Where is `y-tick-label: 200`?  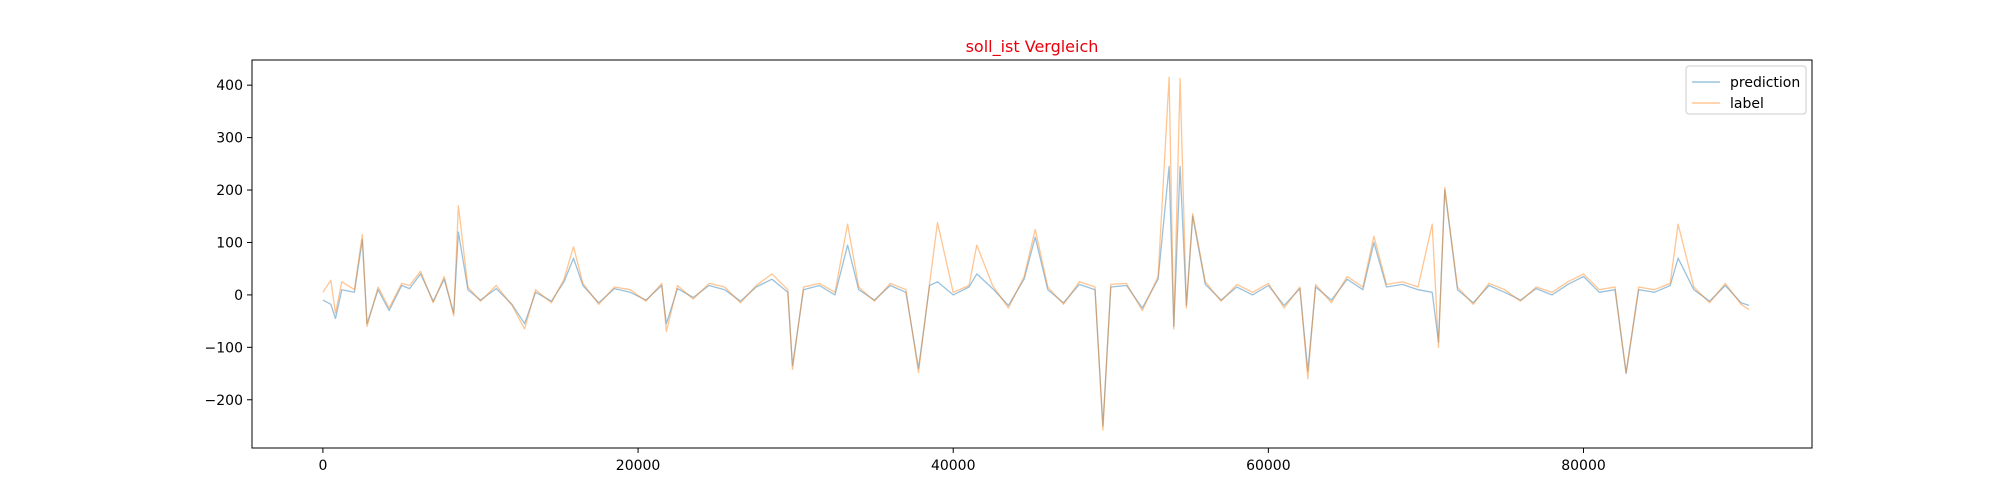 y-tick-label: 200 is located at coordinates (229, 191).